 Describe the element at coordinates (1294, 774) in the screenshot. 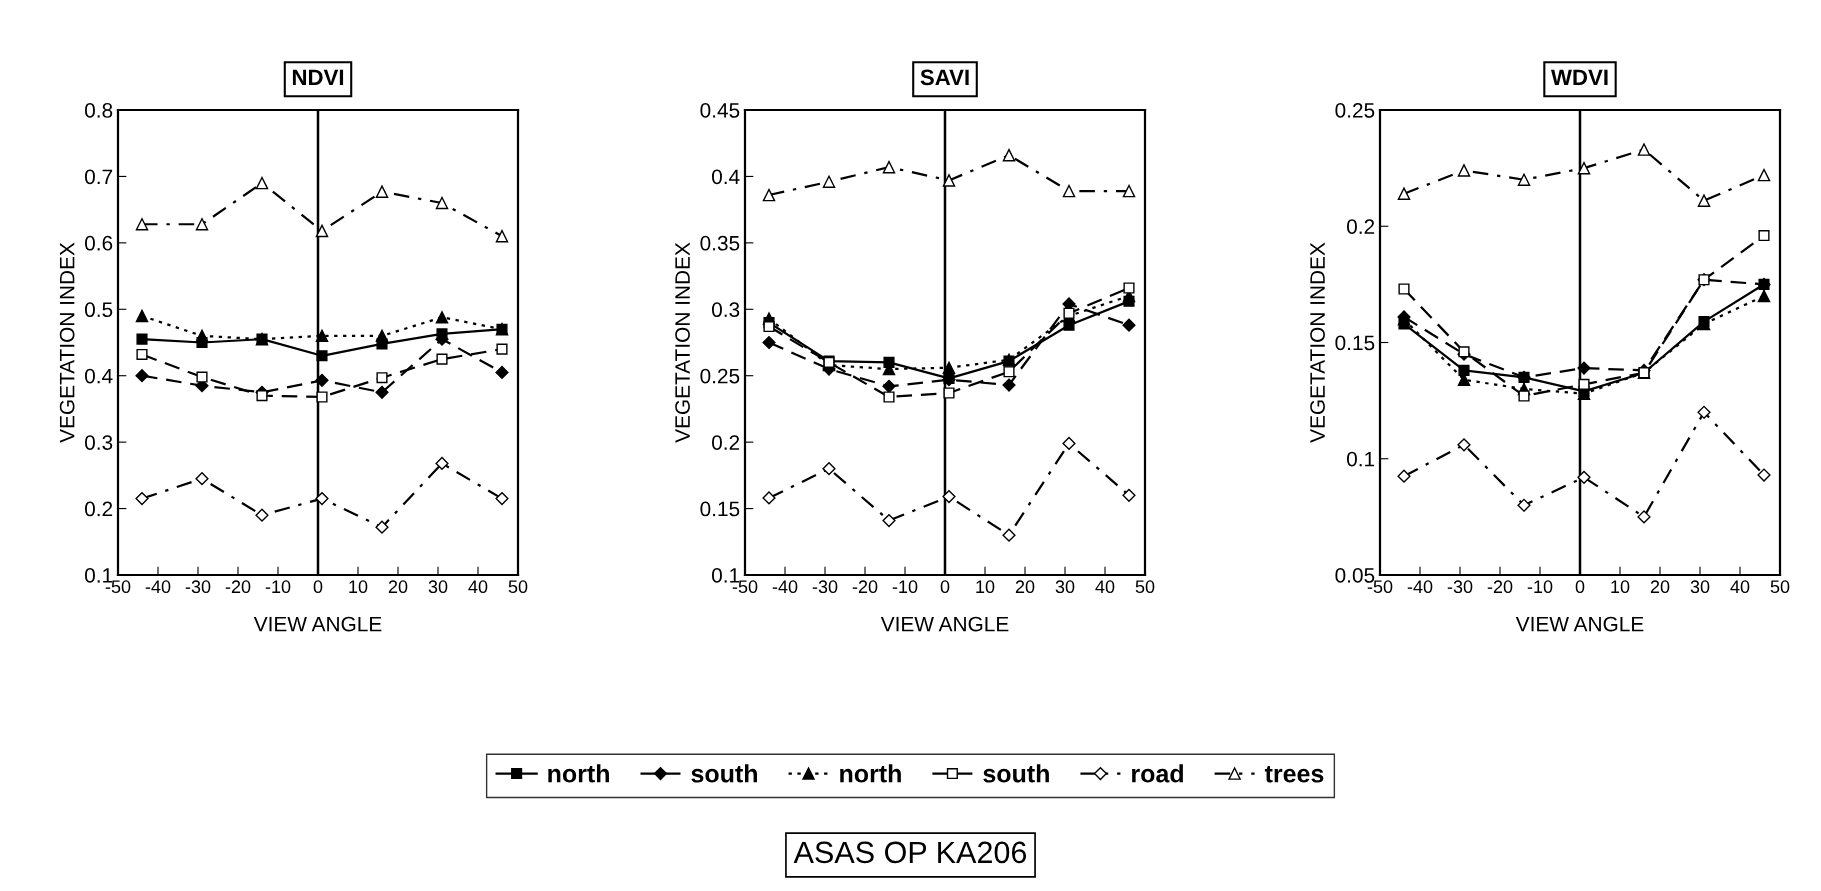

I see `legend-label: trees` at that location.